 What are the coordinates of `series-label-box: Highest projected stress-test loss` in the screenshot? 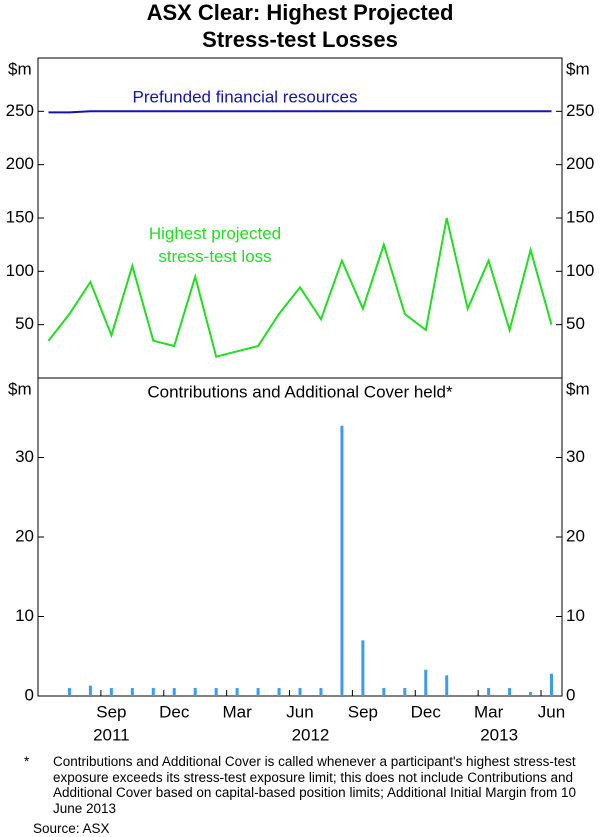 It's located at (215, 245).